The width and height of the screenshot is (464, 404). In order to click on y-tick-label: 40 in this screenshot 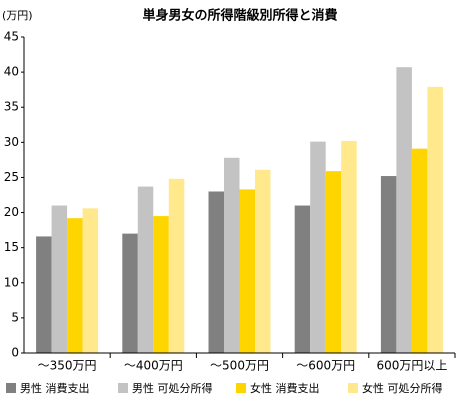, I will do `click(11, 72)`.